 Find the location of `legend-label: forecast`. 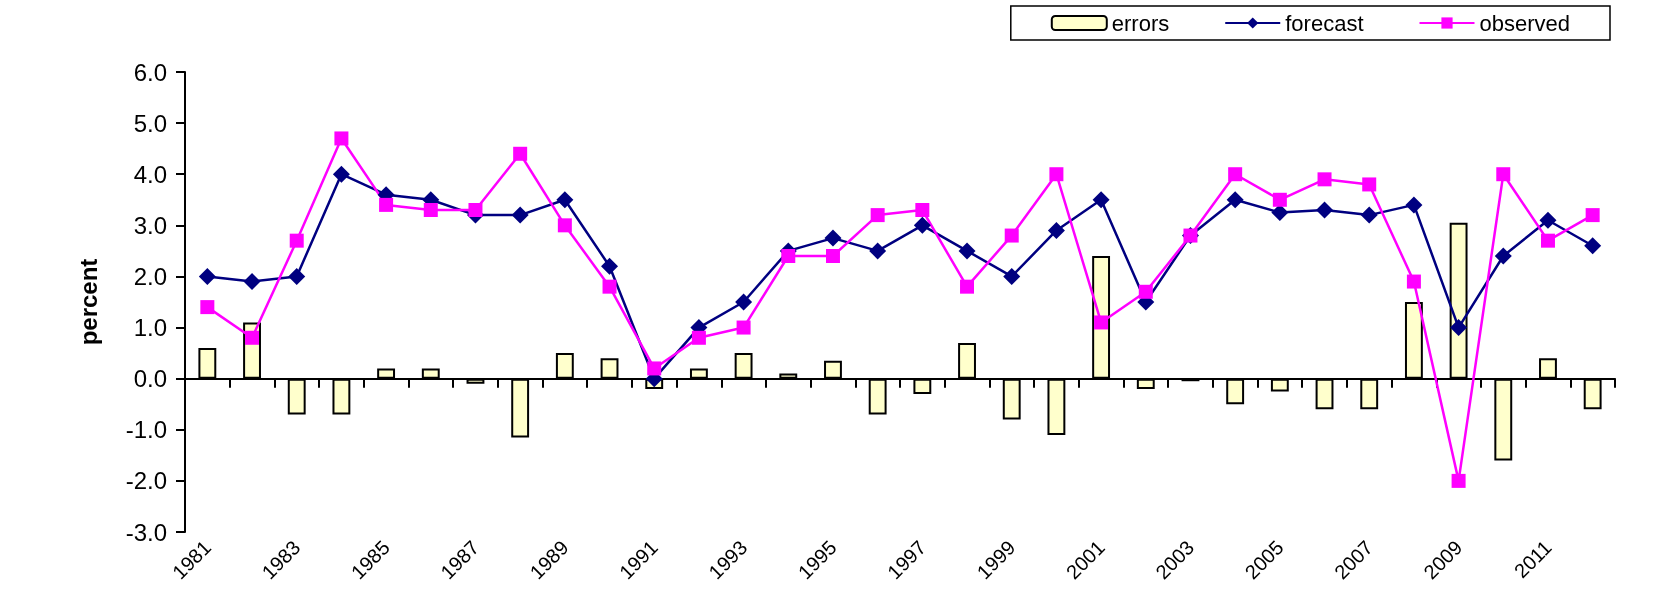

legend-label: forecast is located at coordinates (1324, 23).